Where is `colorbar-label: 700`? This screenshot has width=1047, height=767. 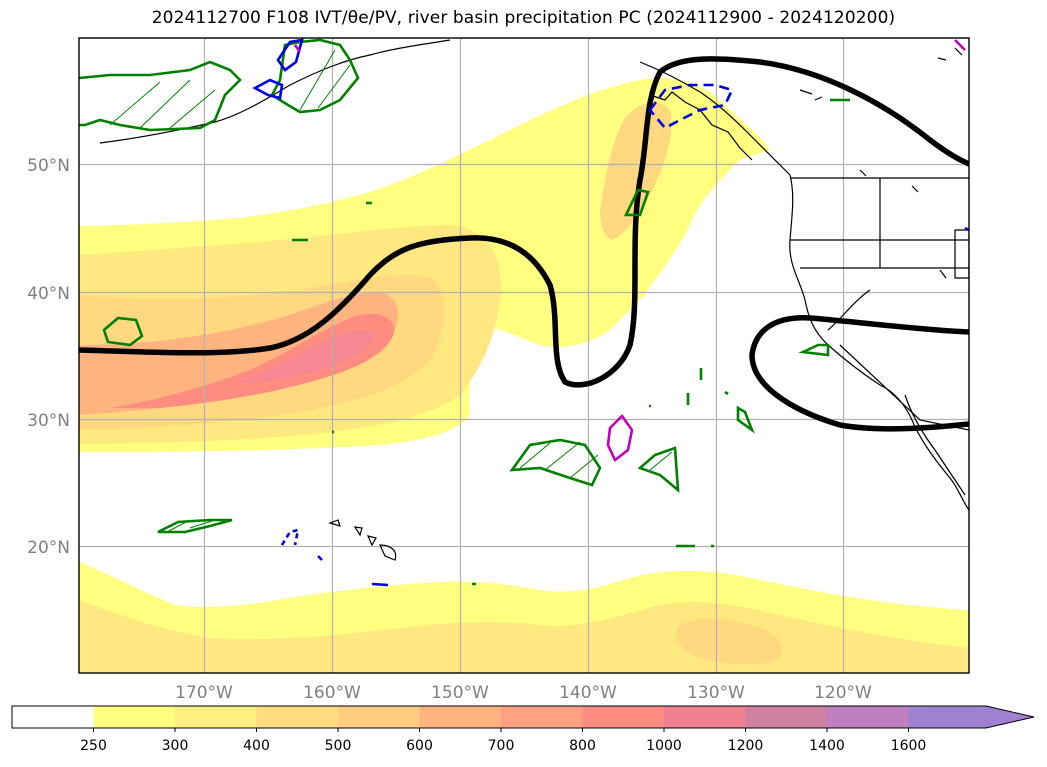
colorbar-label: 700 is located at coordinates (501, 746).